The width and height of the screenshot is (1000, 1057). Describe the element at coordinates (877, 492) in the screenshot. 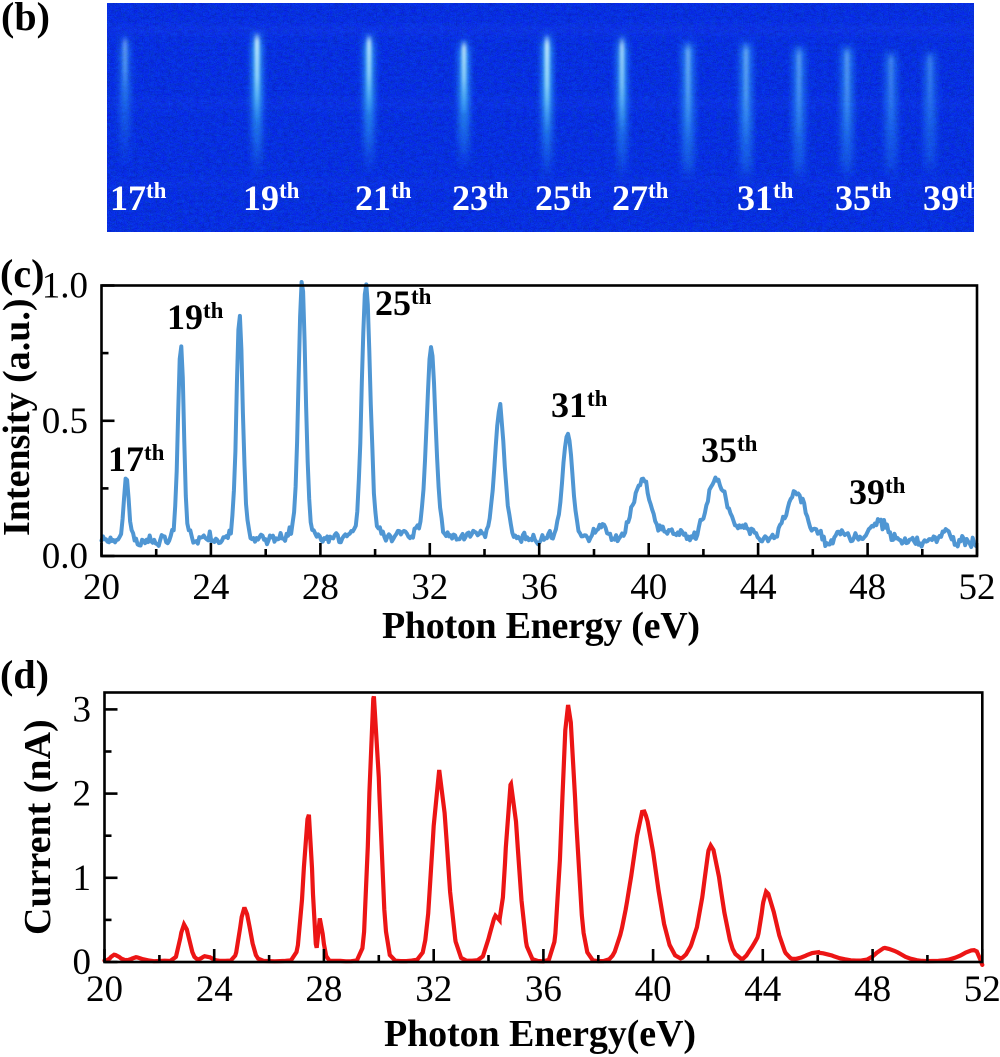

I see `svg-text: 39th` at that location.